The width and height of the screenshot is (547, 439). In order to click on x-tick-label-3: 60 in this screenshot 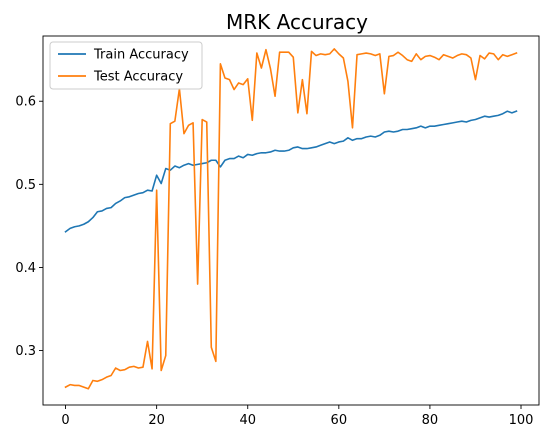, I will do `click(339, 420)`.